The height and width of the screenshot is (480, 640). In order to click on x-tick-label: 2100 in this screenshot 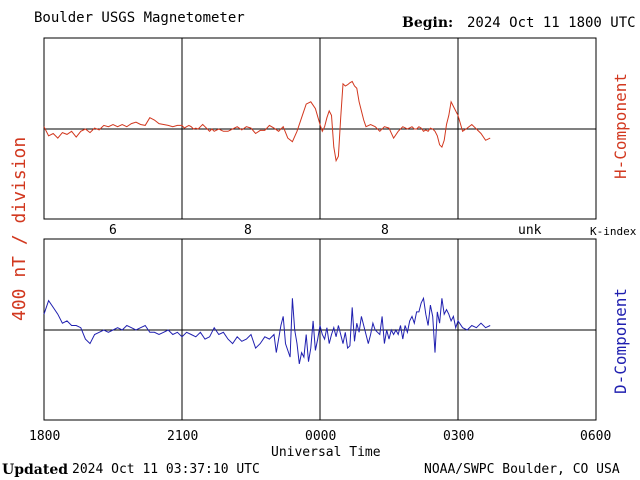, I will do `click(183, 436)`.